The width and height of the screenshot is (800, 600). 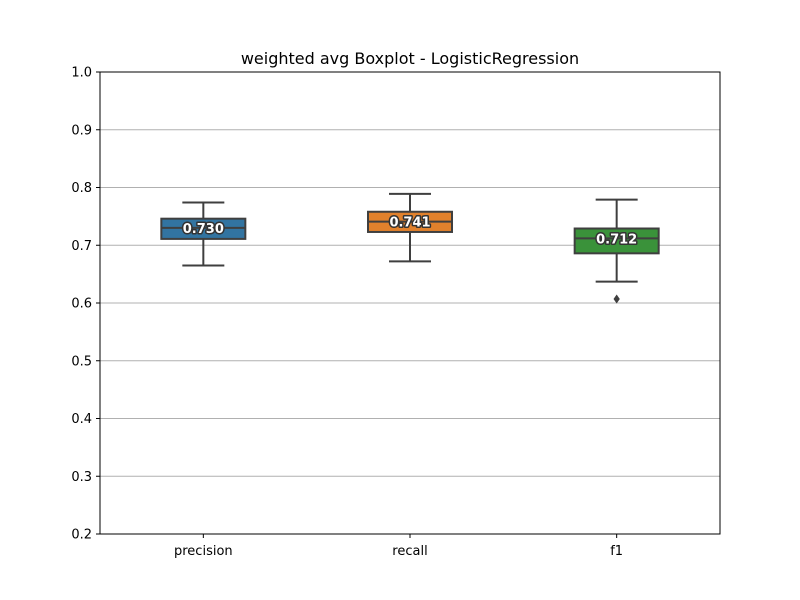 What do you see at coordinates (81, 419) in the screenshot?
I see `y-tick-label: 0.4` at bounding box center [81, 419].